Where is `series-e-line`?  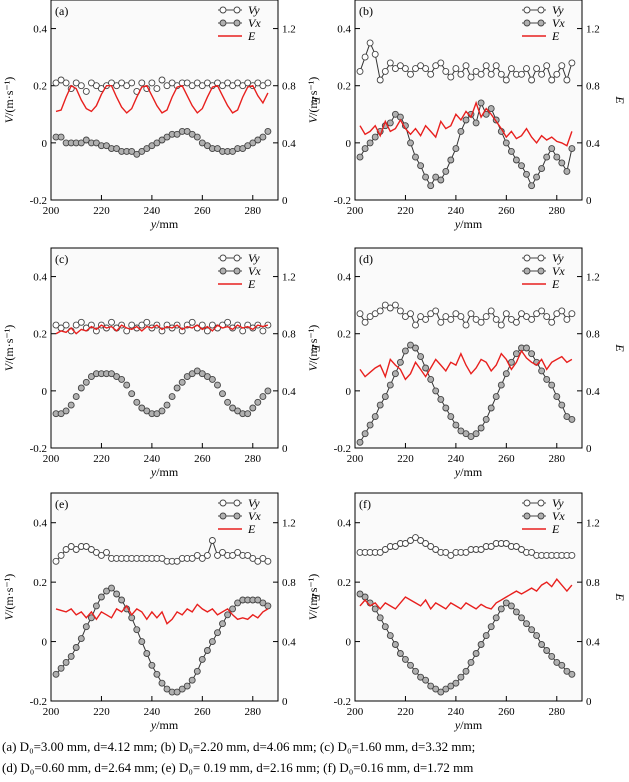 series-e-line is located at coordinates (162, 99).